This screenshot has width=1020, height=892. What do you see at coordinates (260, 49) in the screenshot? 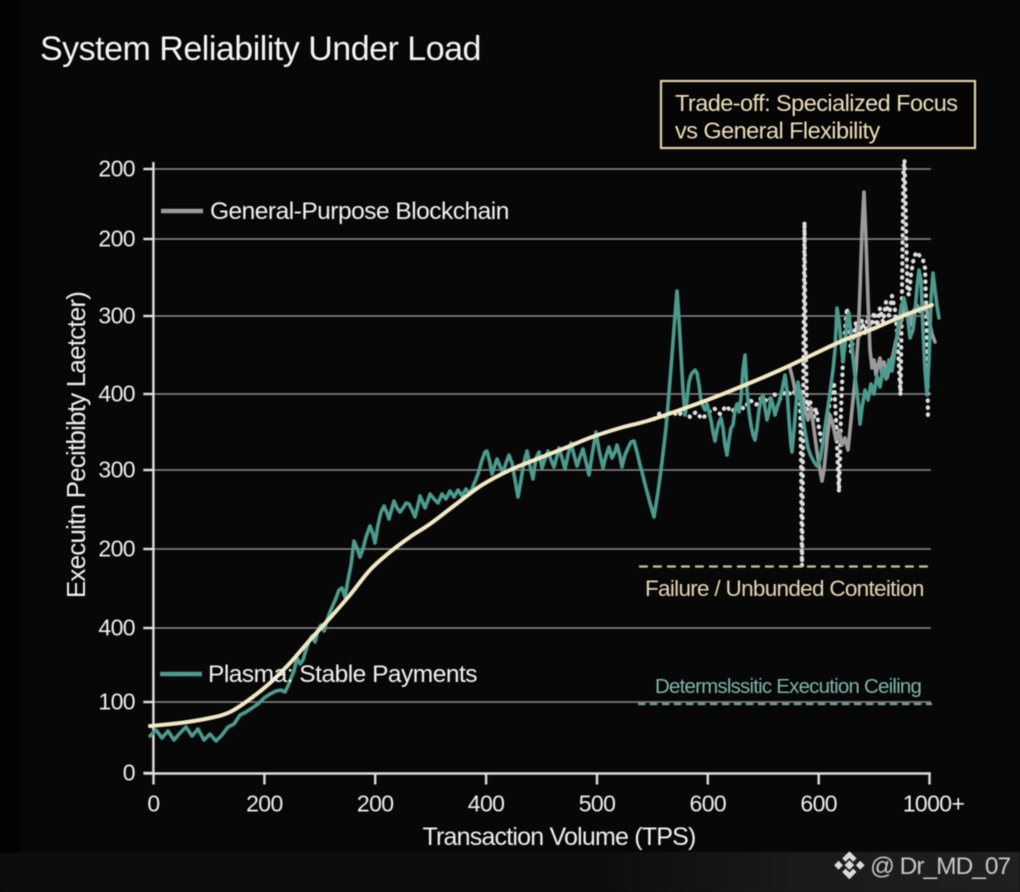
I see `svg-text: System Reliability Under Load` at bounding box center [260, 49].